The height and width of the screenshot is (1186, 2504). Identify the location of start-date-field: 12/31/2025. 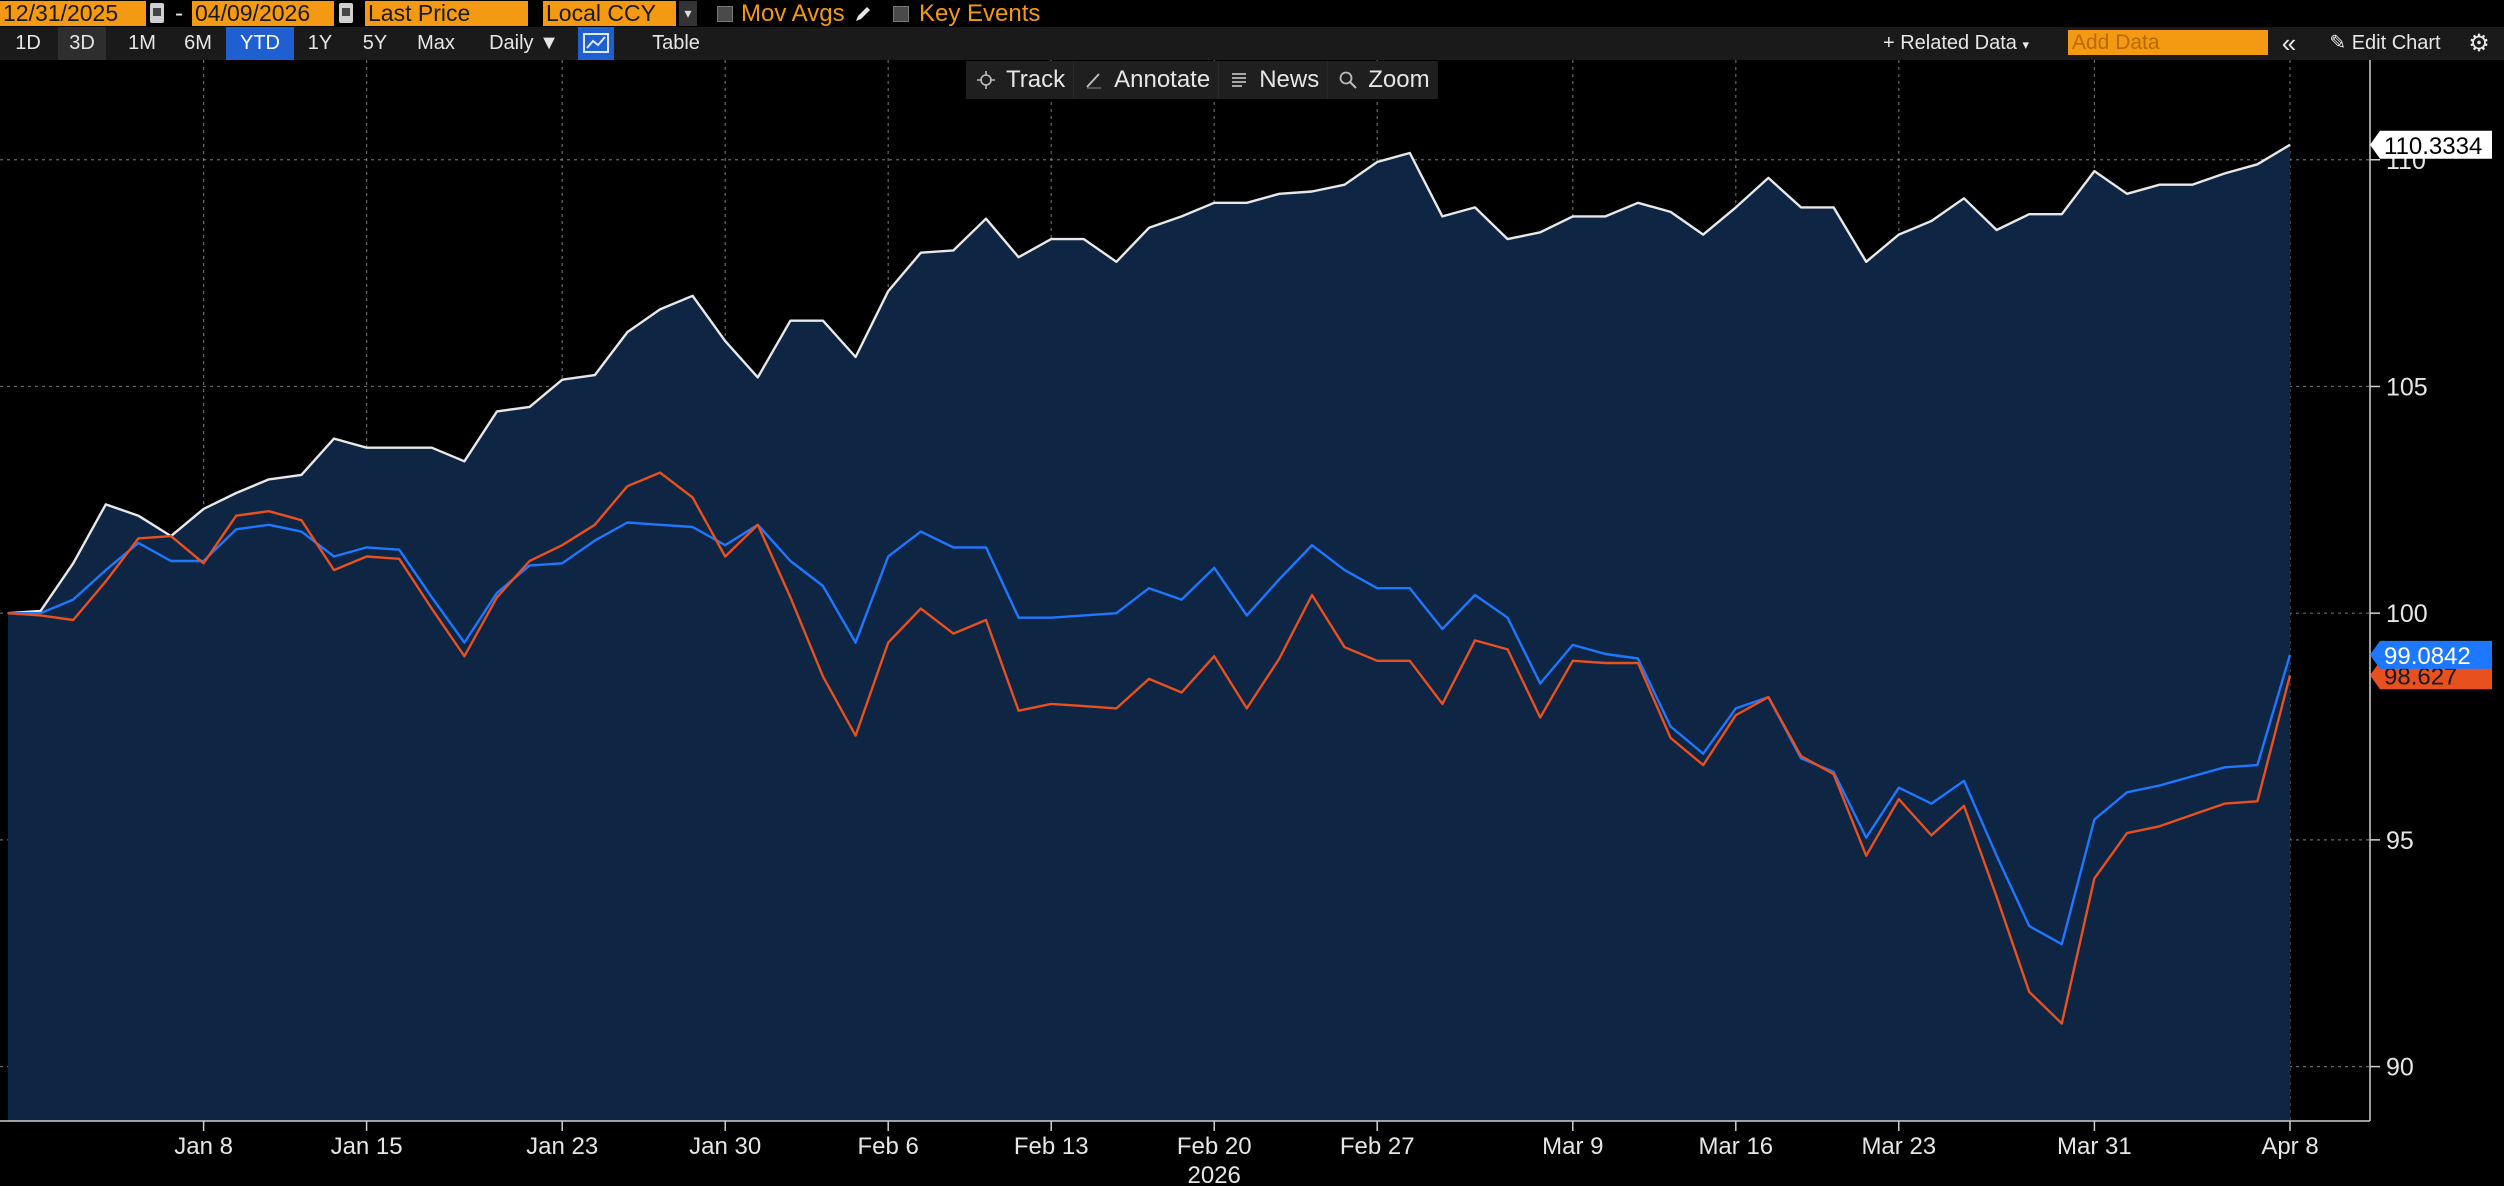
(73, 13).